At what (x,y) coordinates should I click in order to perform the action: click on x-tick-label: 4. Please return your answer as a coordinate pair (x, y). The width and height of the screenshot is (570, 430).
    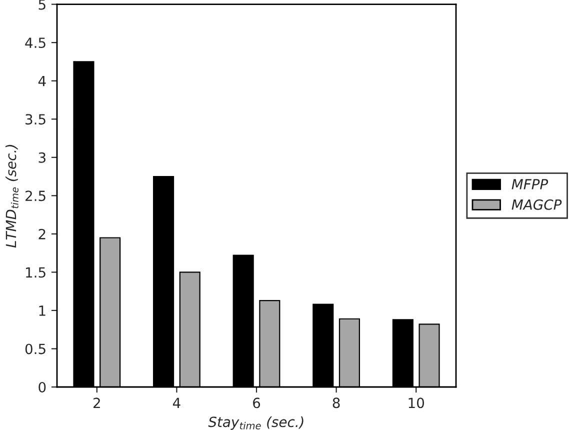
    Looking at the image, I should click on (176, 403).